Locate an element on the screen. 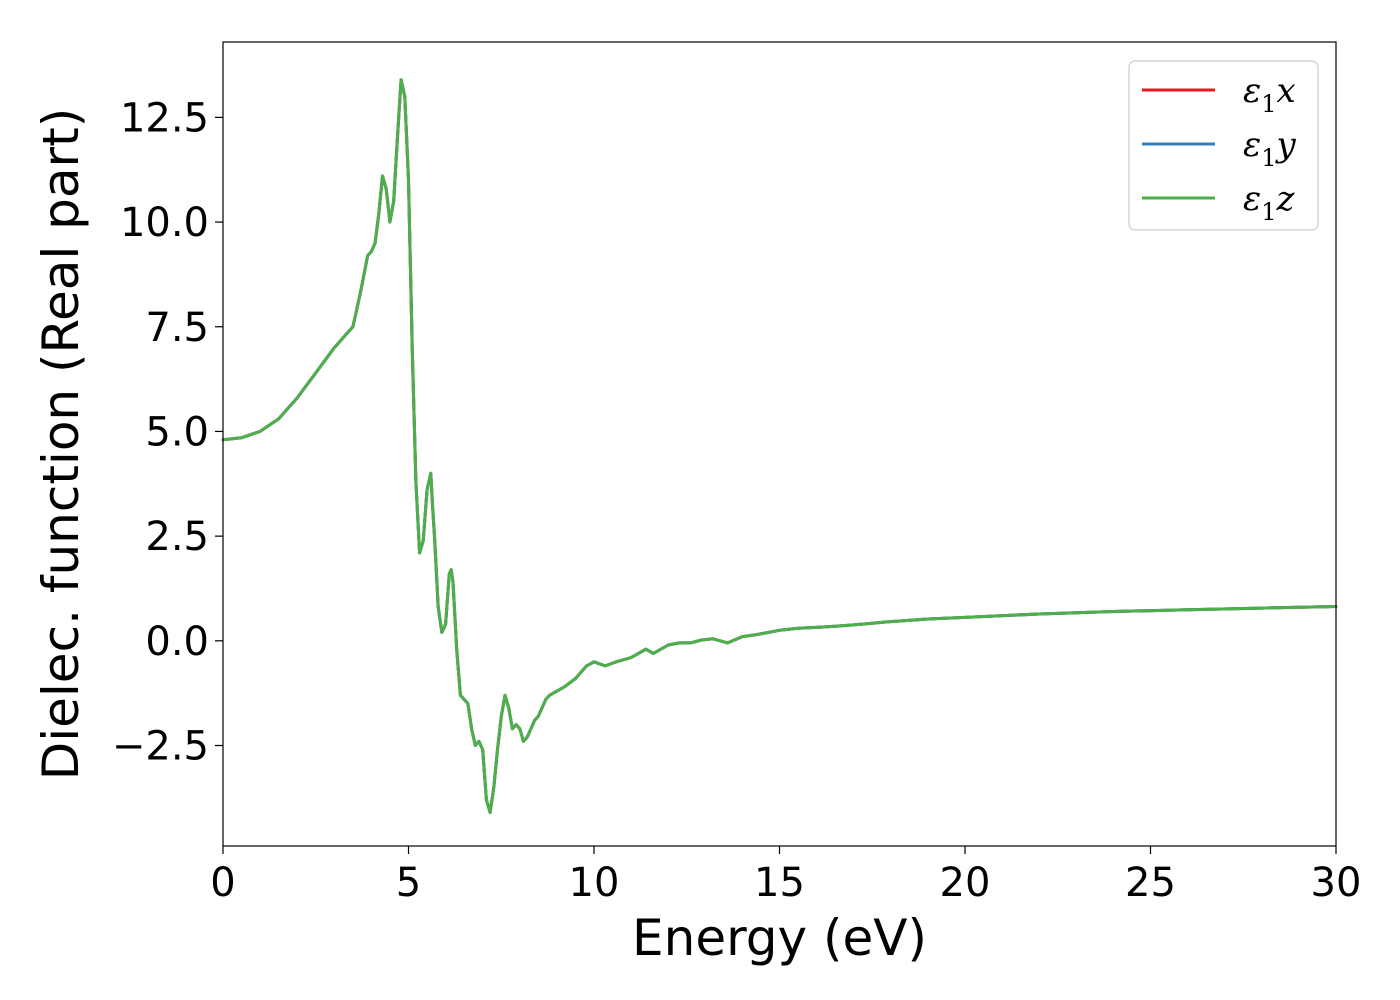 The width and height of the screenshot is (1400, 1000). y-axis: −2.5 0.0 2.5 5.0 7.5 10.0 12.5 is located at coordinates (167, 432).